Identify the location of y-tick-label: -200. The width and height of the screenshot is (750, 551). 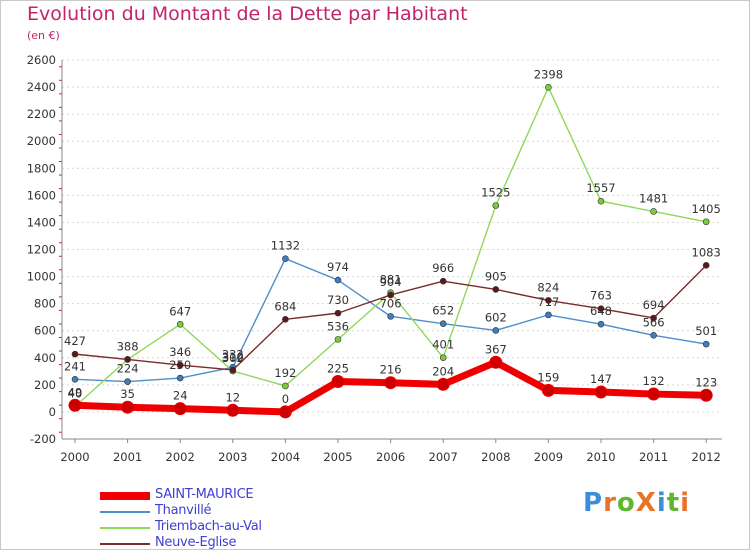
(43, 439).